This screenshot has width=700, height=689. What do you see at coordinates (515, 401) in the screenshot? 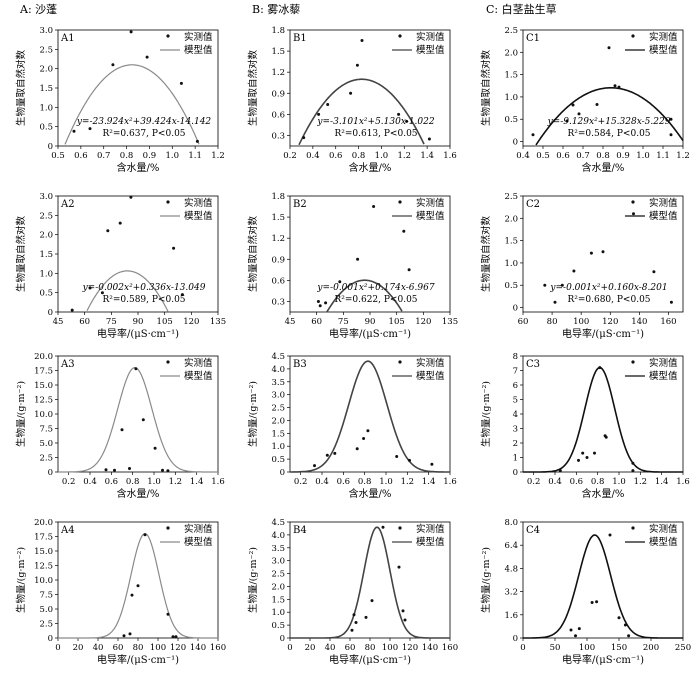
I see `y-tick-label: 5` at bounding box center [515, 401].